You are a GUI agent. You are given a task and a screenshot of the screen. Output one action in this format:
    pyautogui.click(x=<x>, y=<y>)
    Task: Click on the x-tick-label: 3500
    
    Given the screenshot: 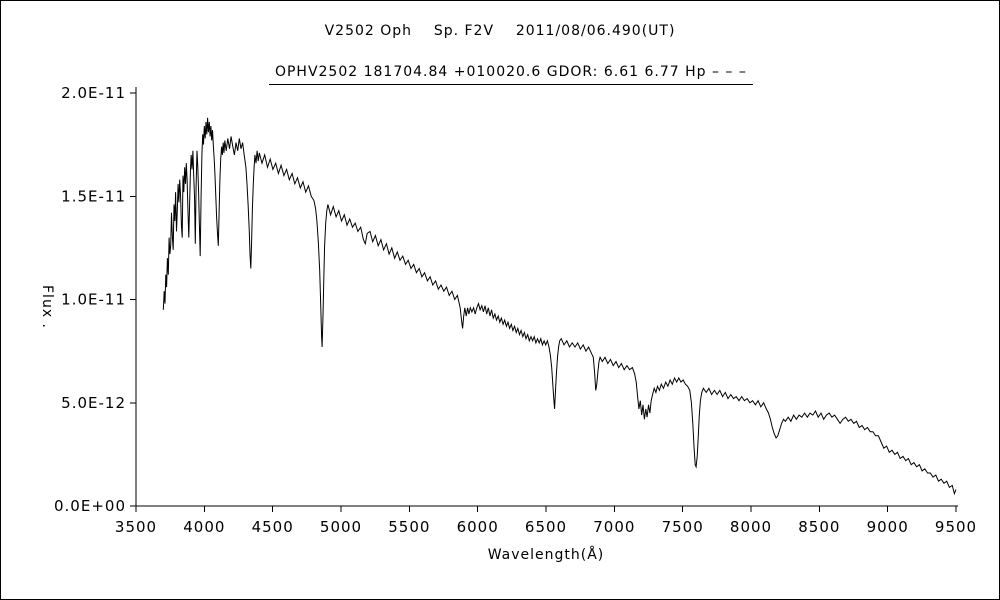 What is the action you would take?
    pyautogui.click(x=136, y=527)
    